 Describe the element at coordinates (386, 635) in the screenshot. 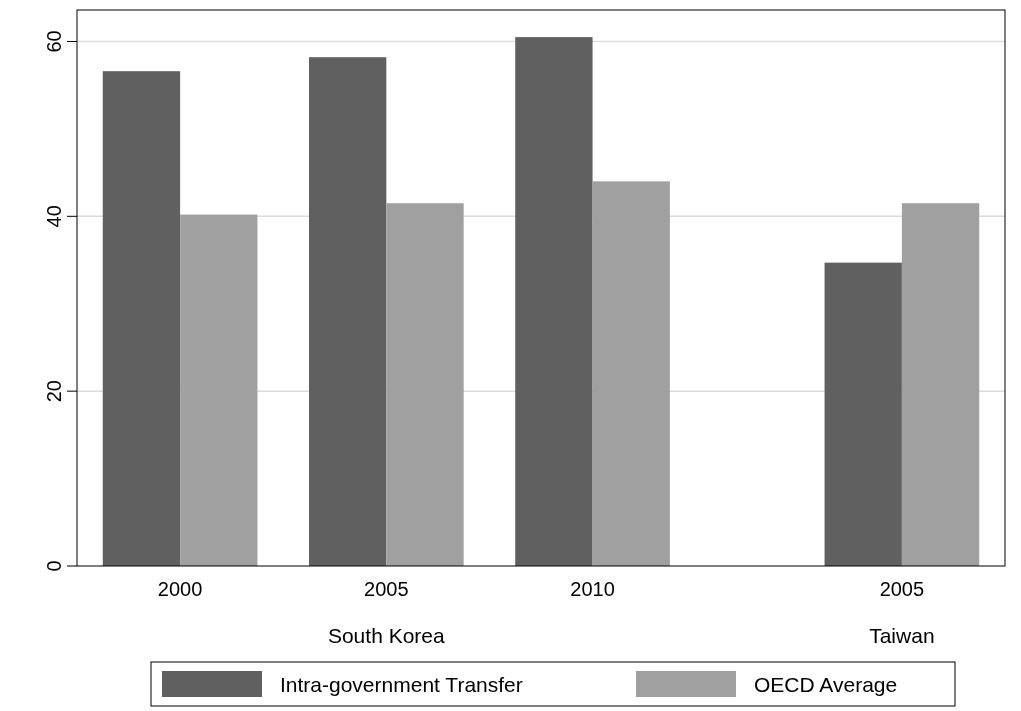

I see `text: South Korea` at that location.